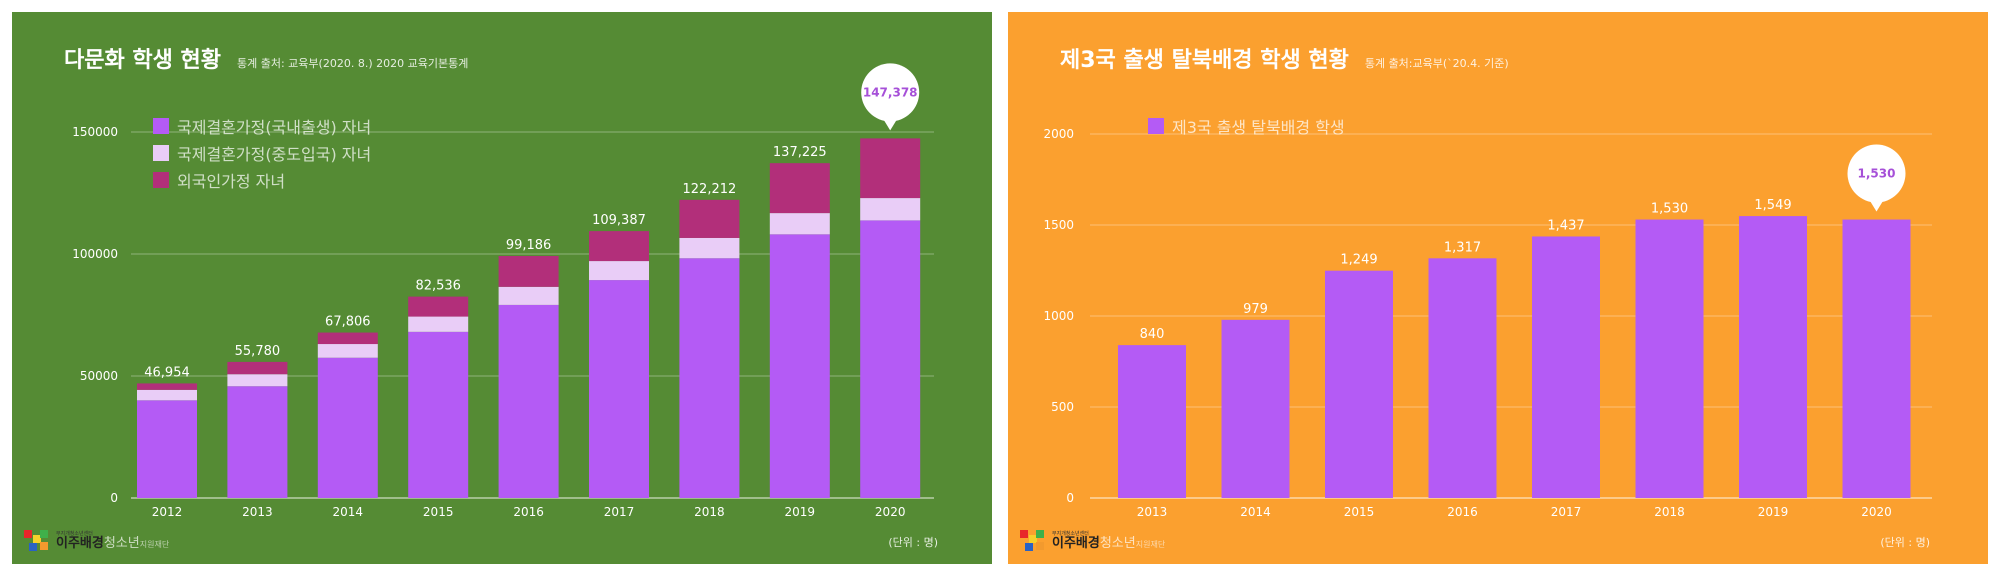 This screenshot has height=576, width=2000. What do you see at coordinates (1669, 209) in the screenshot?
I see `data-label: 1,530` at bounding box center [1669, 209].